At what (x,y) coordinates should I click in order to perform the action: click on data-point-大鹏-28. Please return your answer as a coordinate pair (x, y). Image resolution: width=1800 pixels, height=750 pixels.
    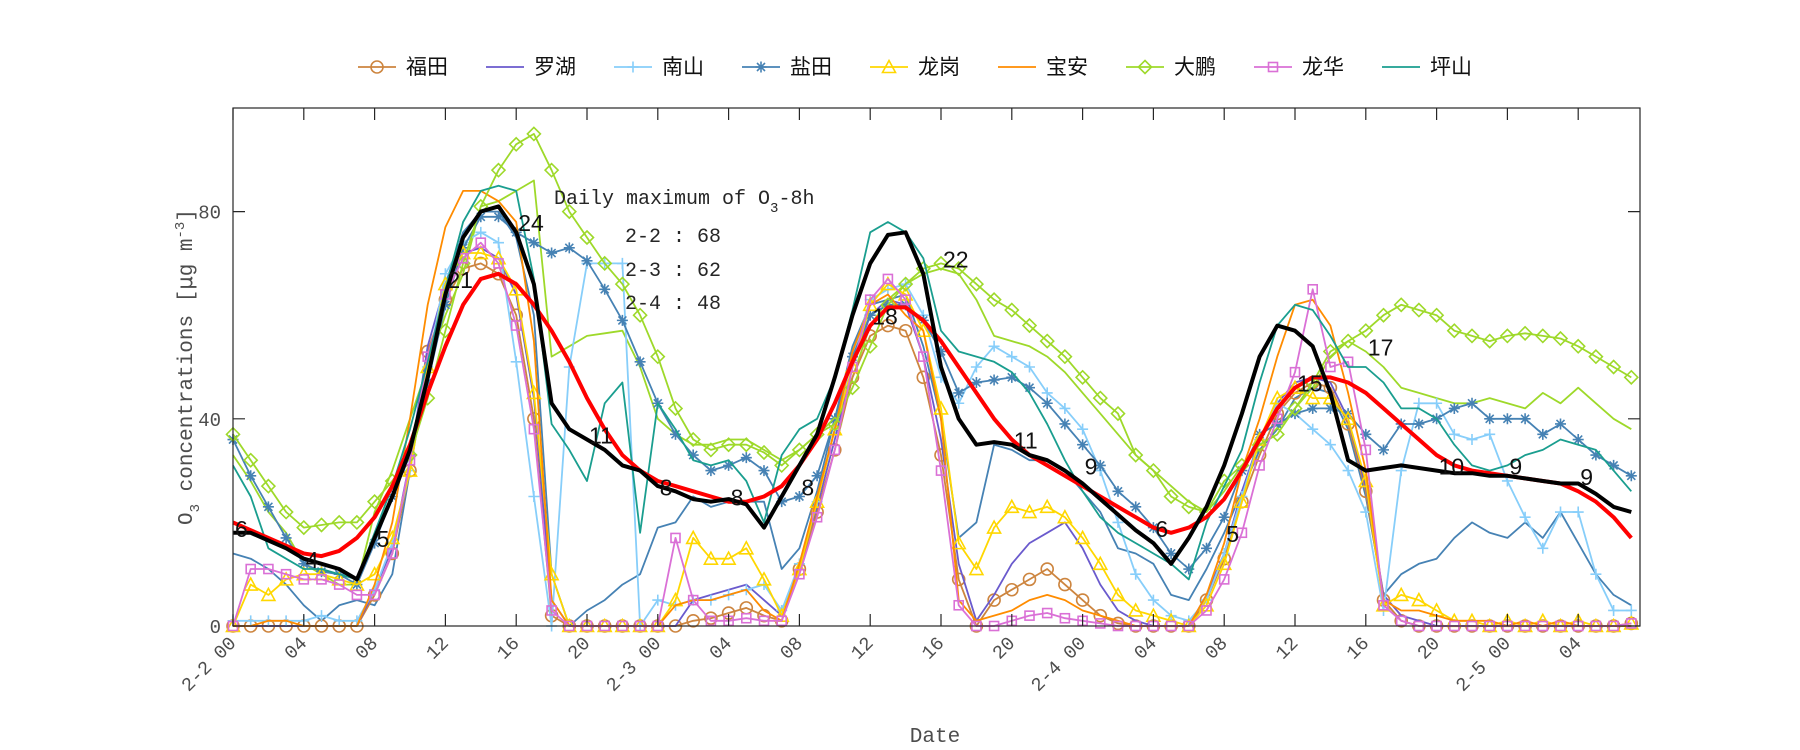
    Looking at the image, I should click on (728, 445).